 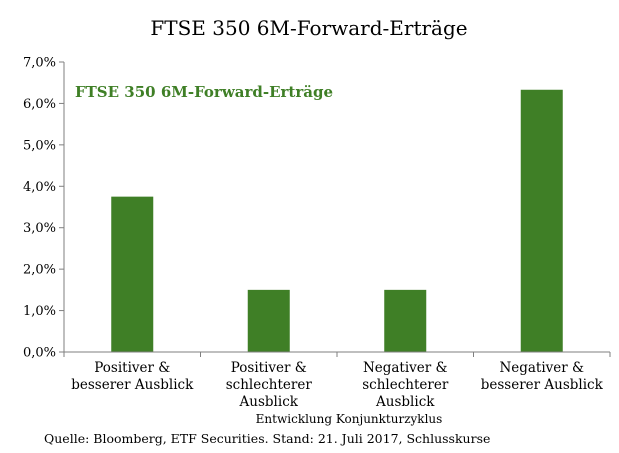 I want to click on y-tick-label: 6,0%, so click(x=39, y=104).